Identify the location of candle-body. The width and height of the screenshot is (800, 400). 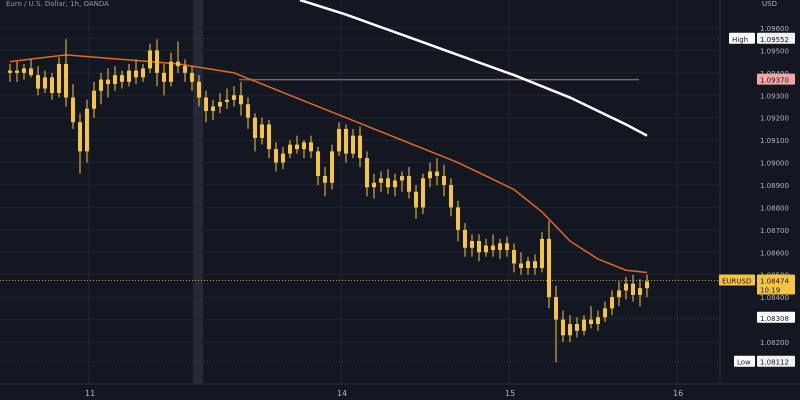
(192, 77).